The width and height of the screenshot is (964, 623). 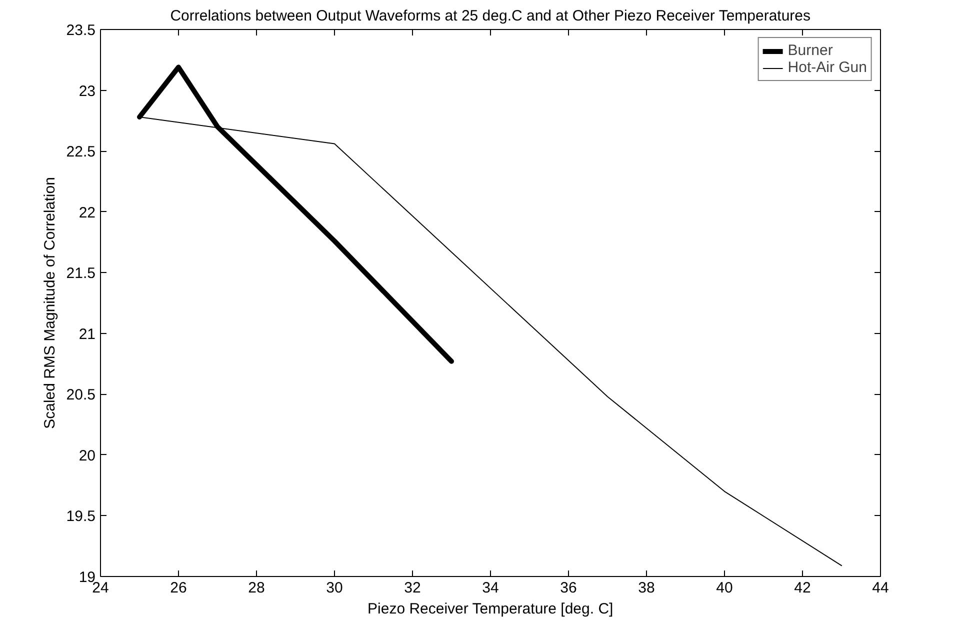 What do you see at coordinates (490, 16) in the screenshot?
I see `chart-title: Correlations between Output Waveforms at 25 deg.C and at Other Piezo Receiver Temperatures` at bounding box center [490, 16].